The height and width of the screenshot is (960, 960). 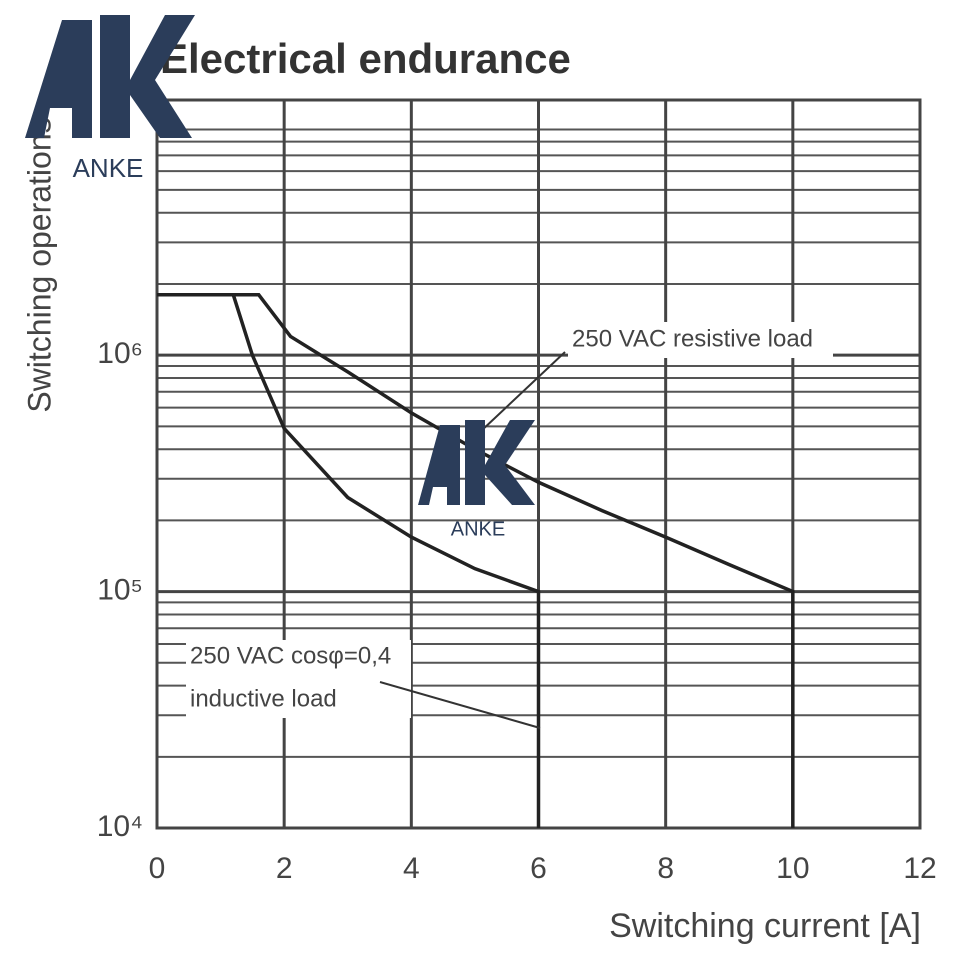 I want to click on chart-title: Electrical endurance, so click(x=365, y=58).